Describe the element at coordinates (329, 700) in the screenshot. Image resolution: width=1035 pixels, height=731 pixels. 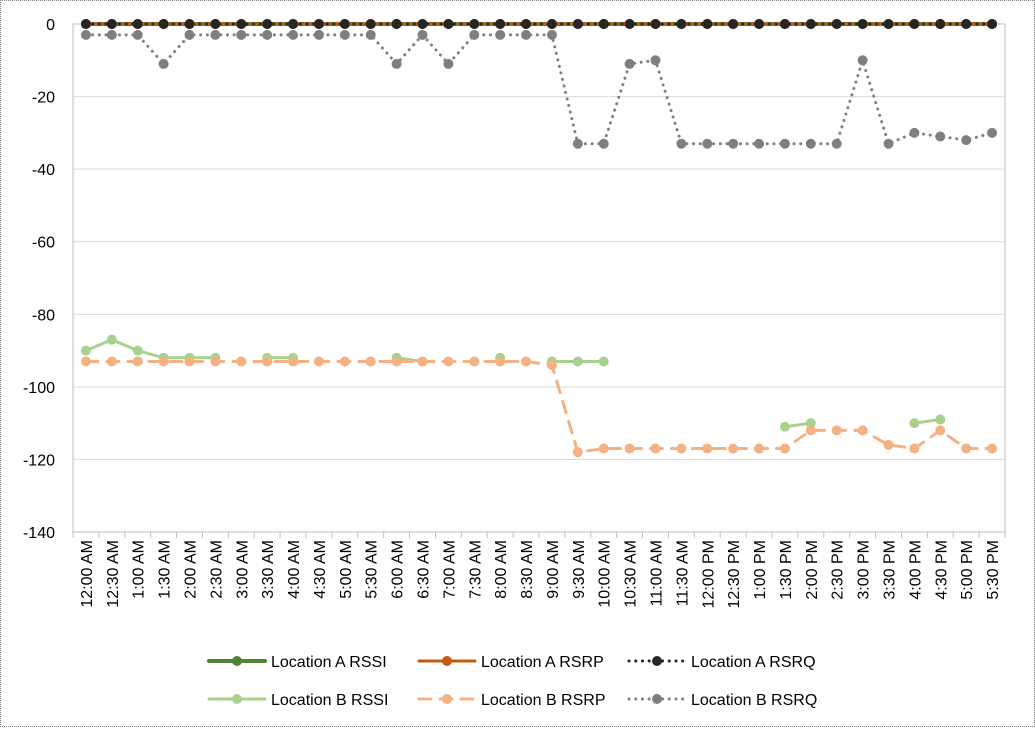
I see `legend-label: Location B RSSI` at that location.